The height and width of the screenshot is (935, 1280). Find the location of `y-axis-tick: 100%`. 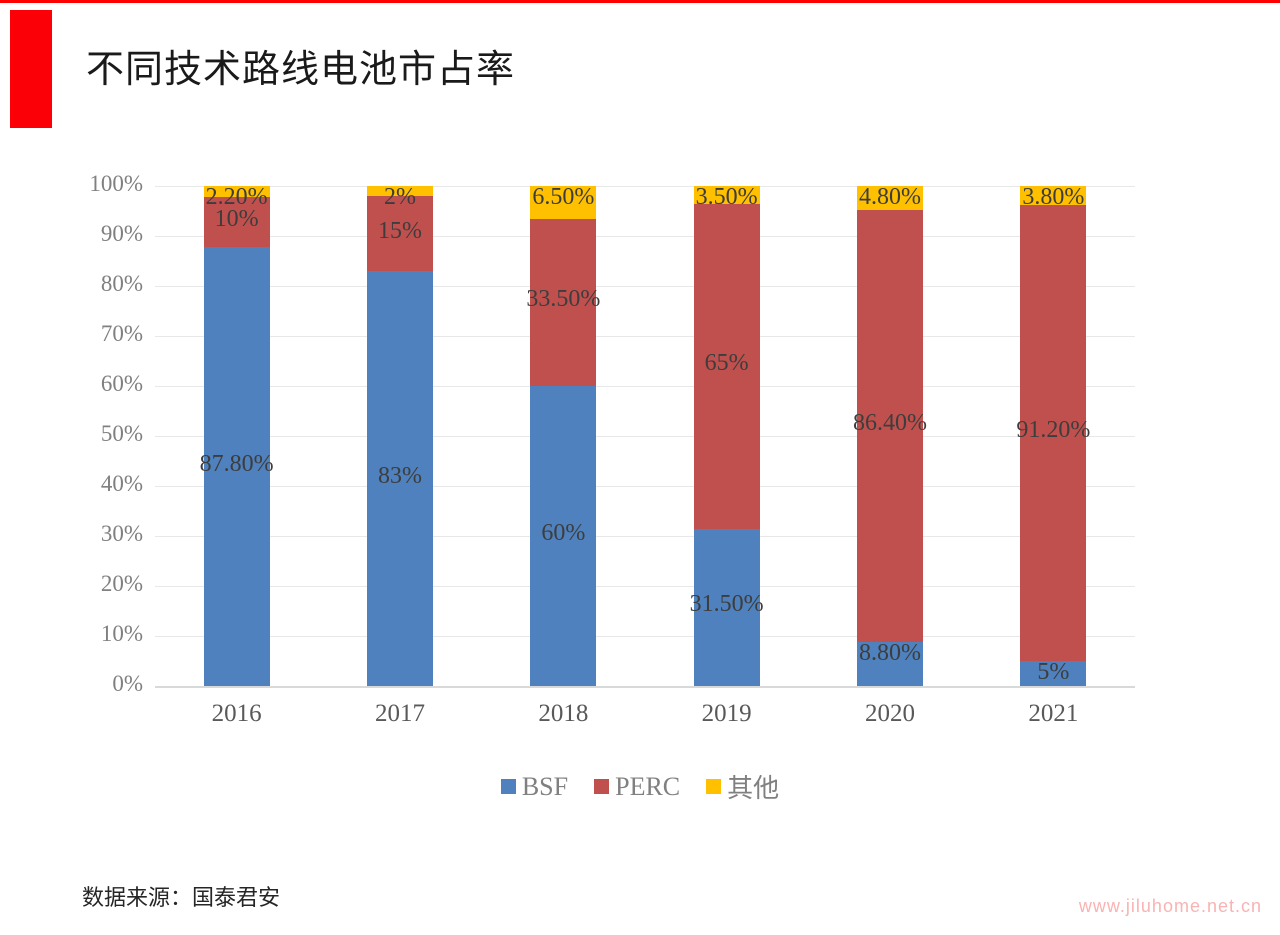

y-axis-tick: 100% is located at coordinates (116, 183).